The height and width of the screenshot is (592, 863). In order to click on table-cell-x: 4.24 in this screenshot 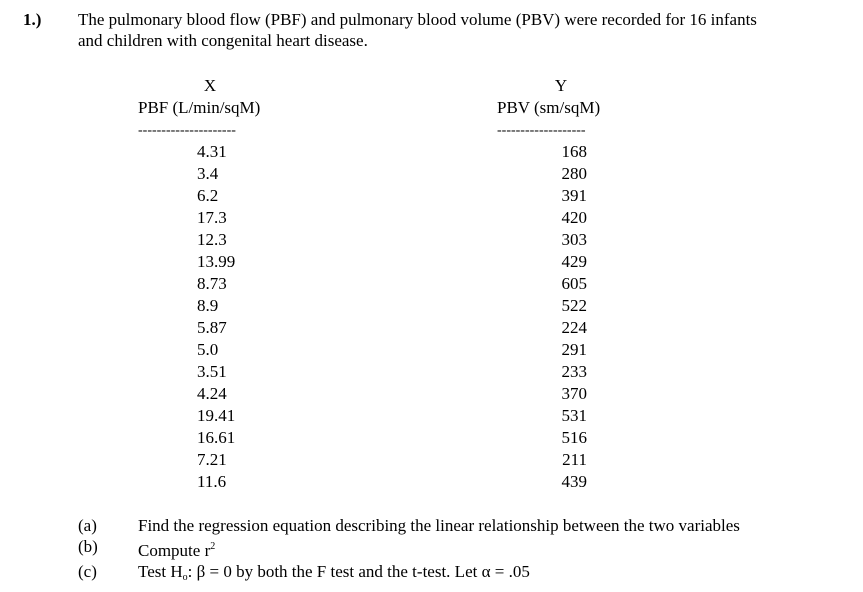, I will do `click(212, 393)`.